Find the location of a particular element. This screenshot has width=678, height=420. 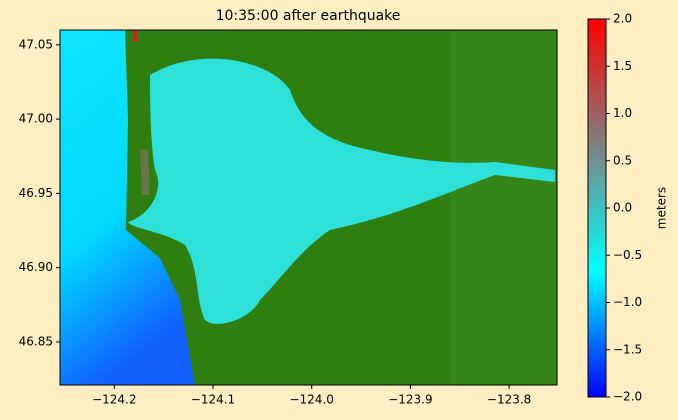

x-tick-label: −124.2 is located at coordinates (114, 400).